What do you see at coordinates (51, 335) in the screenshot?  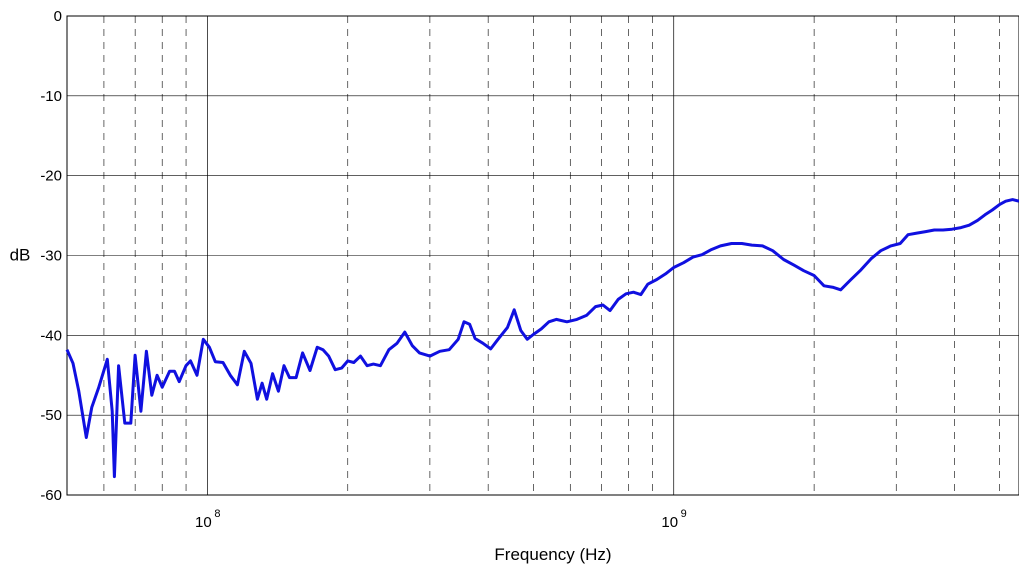 I see `y-tick-label: -40` at bounding box center [51, 335].